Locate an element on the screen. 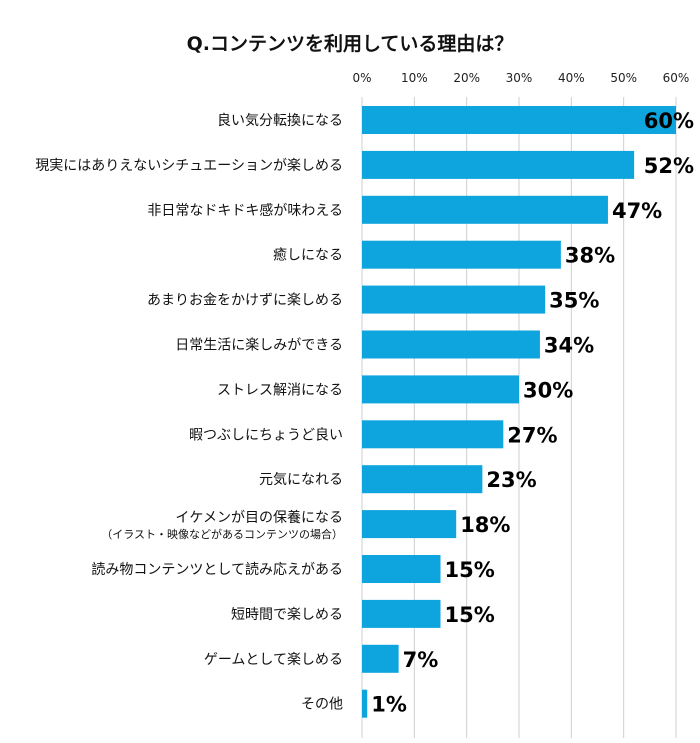 Image resolution: width=700 pixels, height=743 pixels. category-label: その他 is located at coordinates (322, 705).